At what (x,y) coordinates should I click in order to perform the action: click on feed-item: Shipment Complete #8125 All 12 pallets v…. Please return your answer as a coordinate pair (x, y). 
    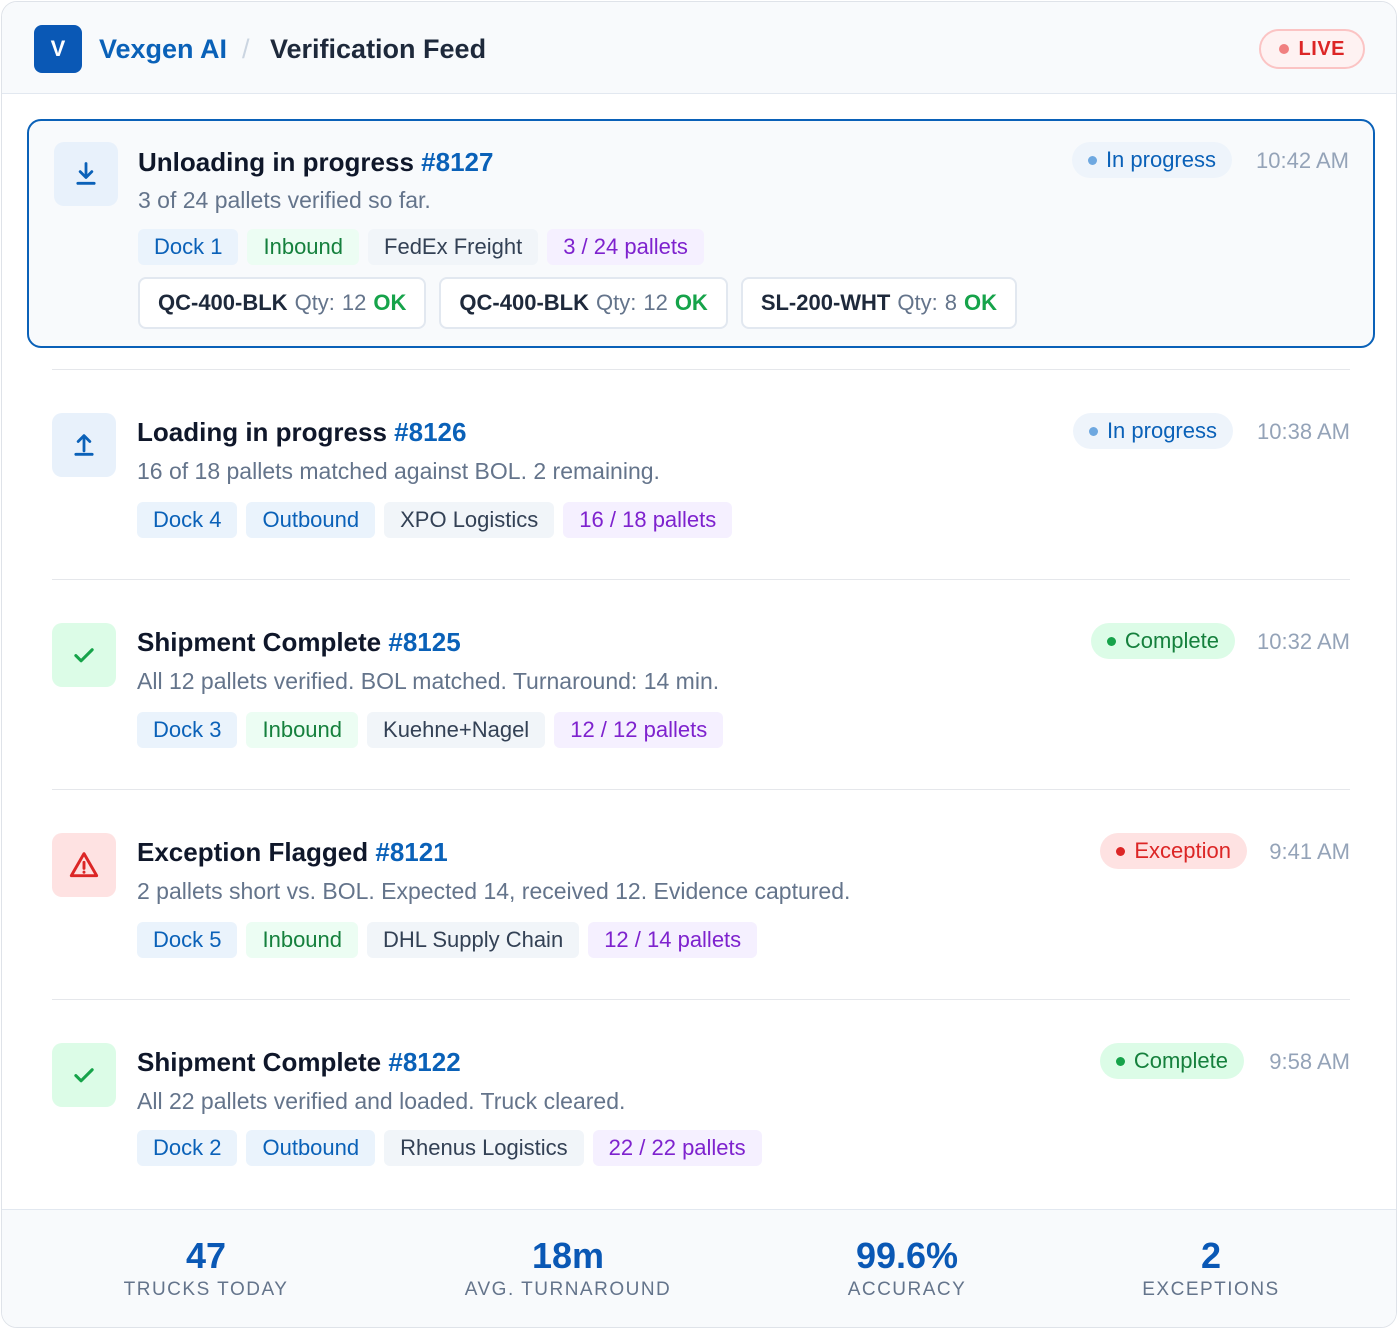
    Looking at the image, I should click on (701, 686).